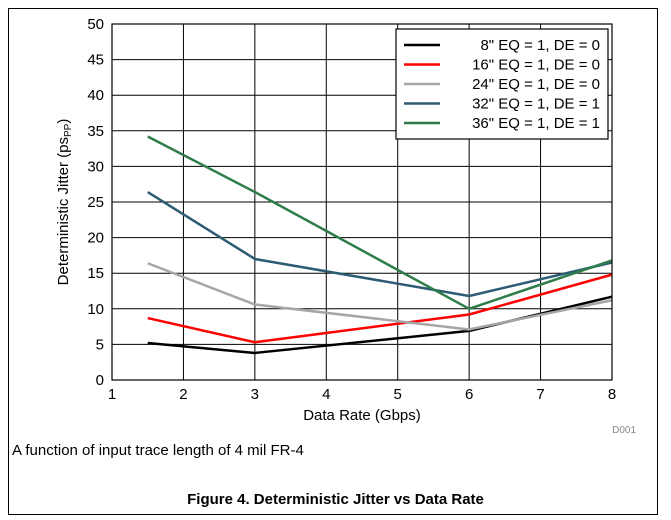  What do you see at coordinates (536, 104) in the screenshot?
I see `legend-label: 32" EQ = 1, DE = 1` at bounding box center [536, 104].